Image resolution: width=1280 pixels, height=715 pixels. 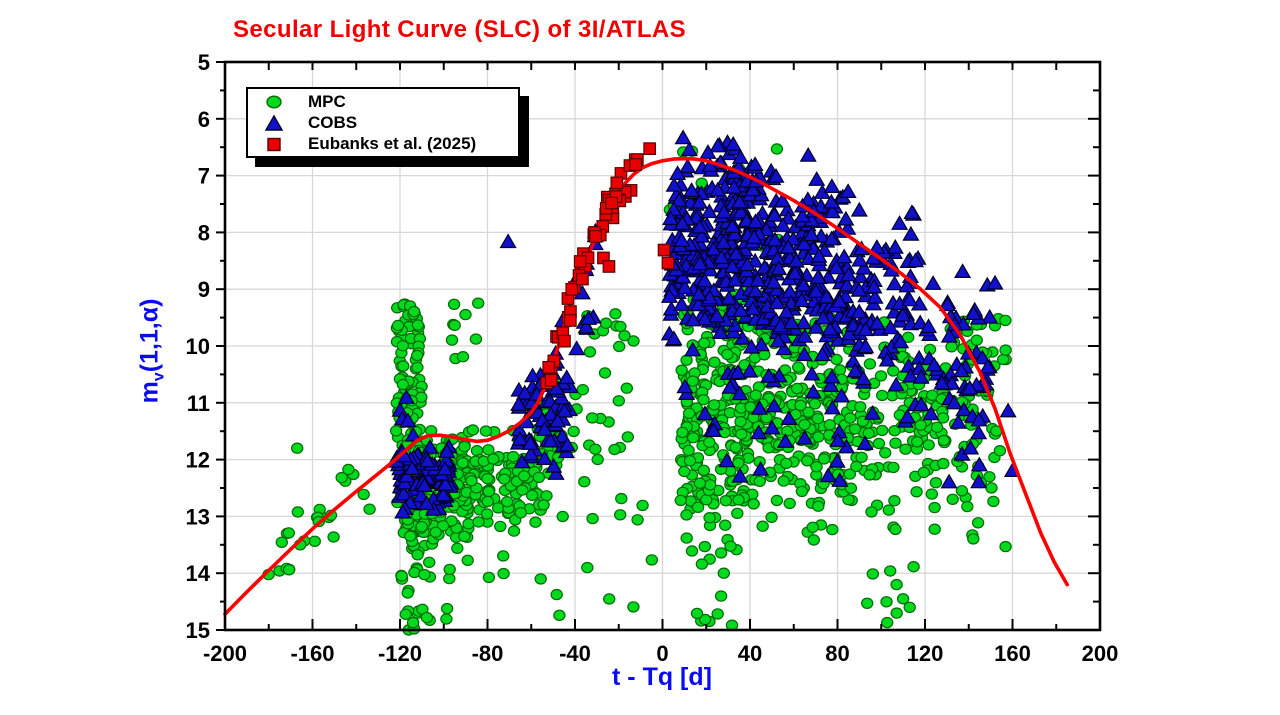 I want to click on legend-label-eubanks: Eubanks et al. (2025), so click(x=392, y=143).